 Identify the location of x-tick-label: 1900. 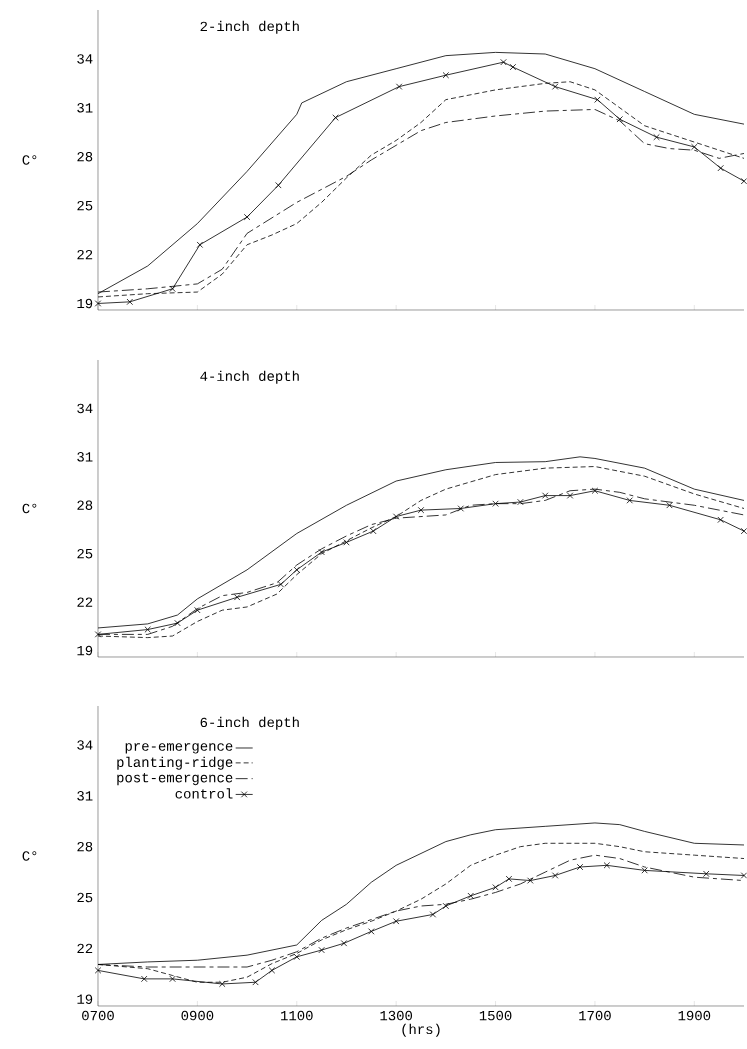
(694, 1015).